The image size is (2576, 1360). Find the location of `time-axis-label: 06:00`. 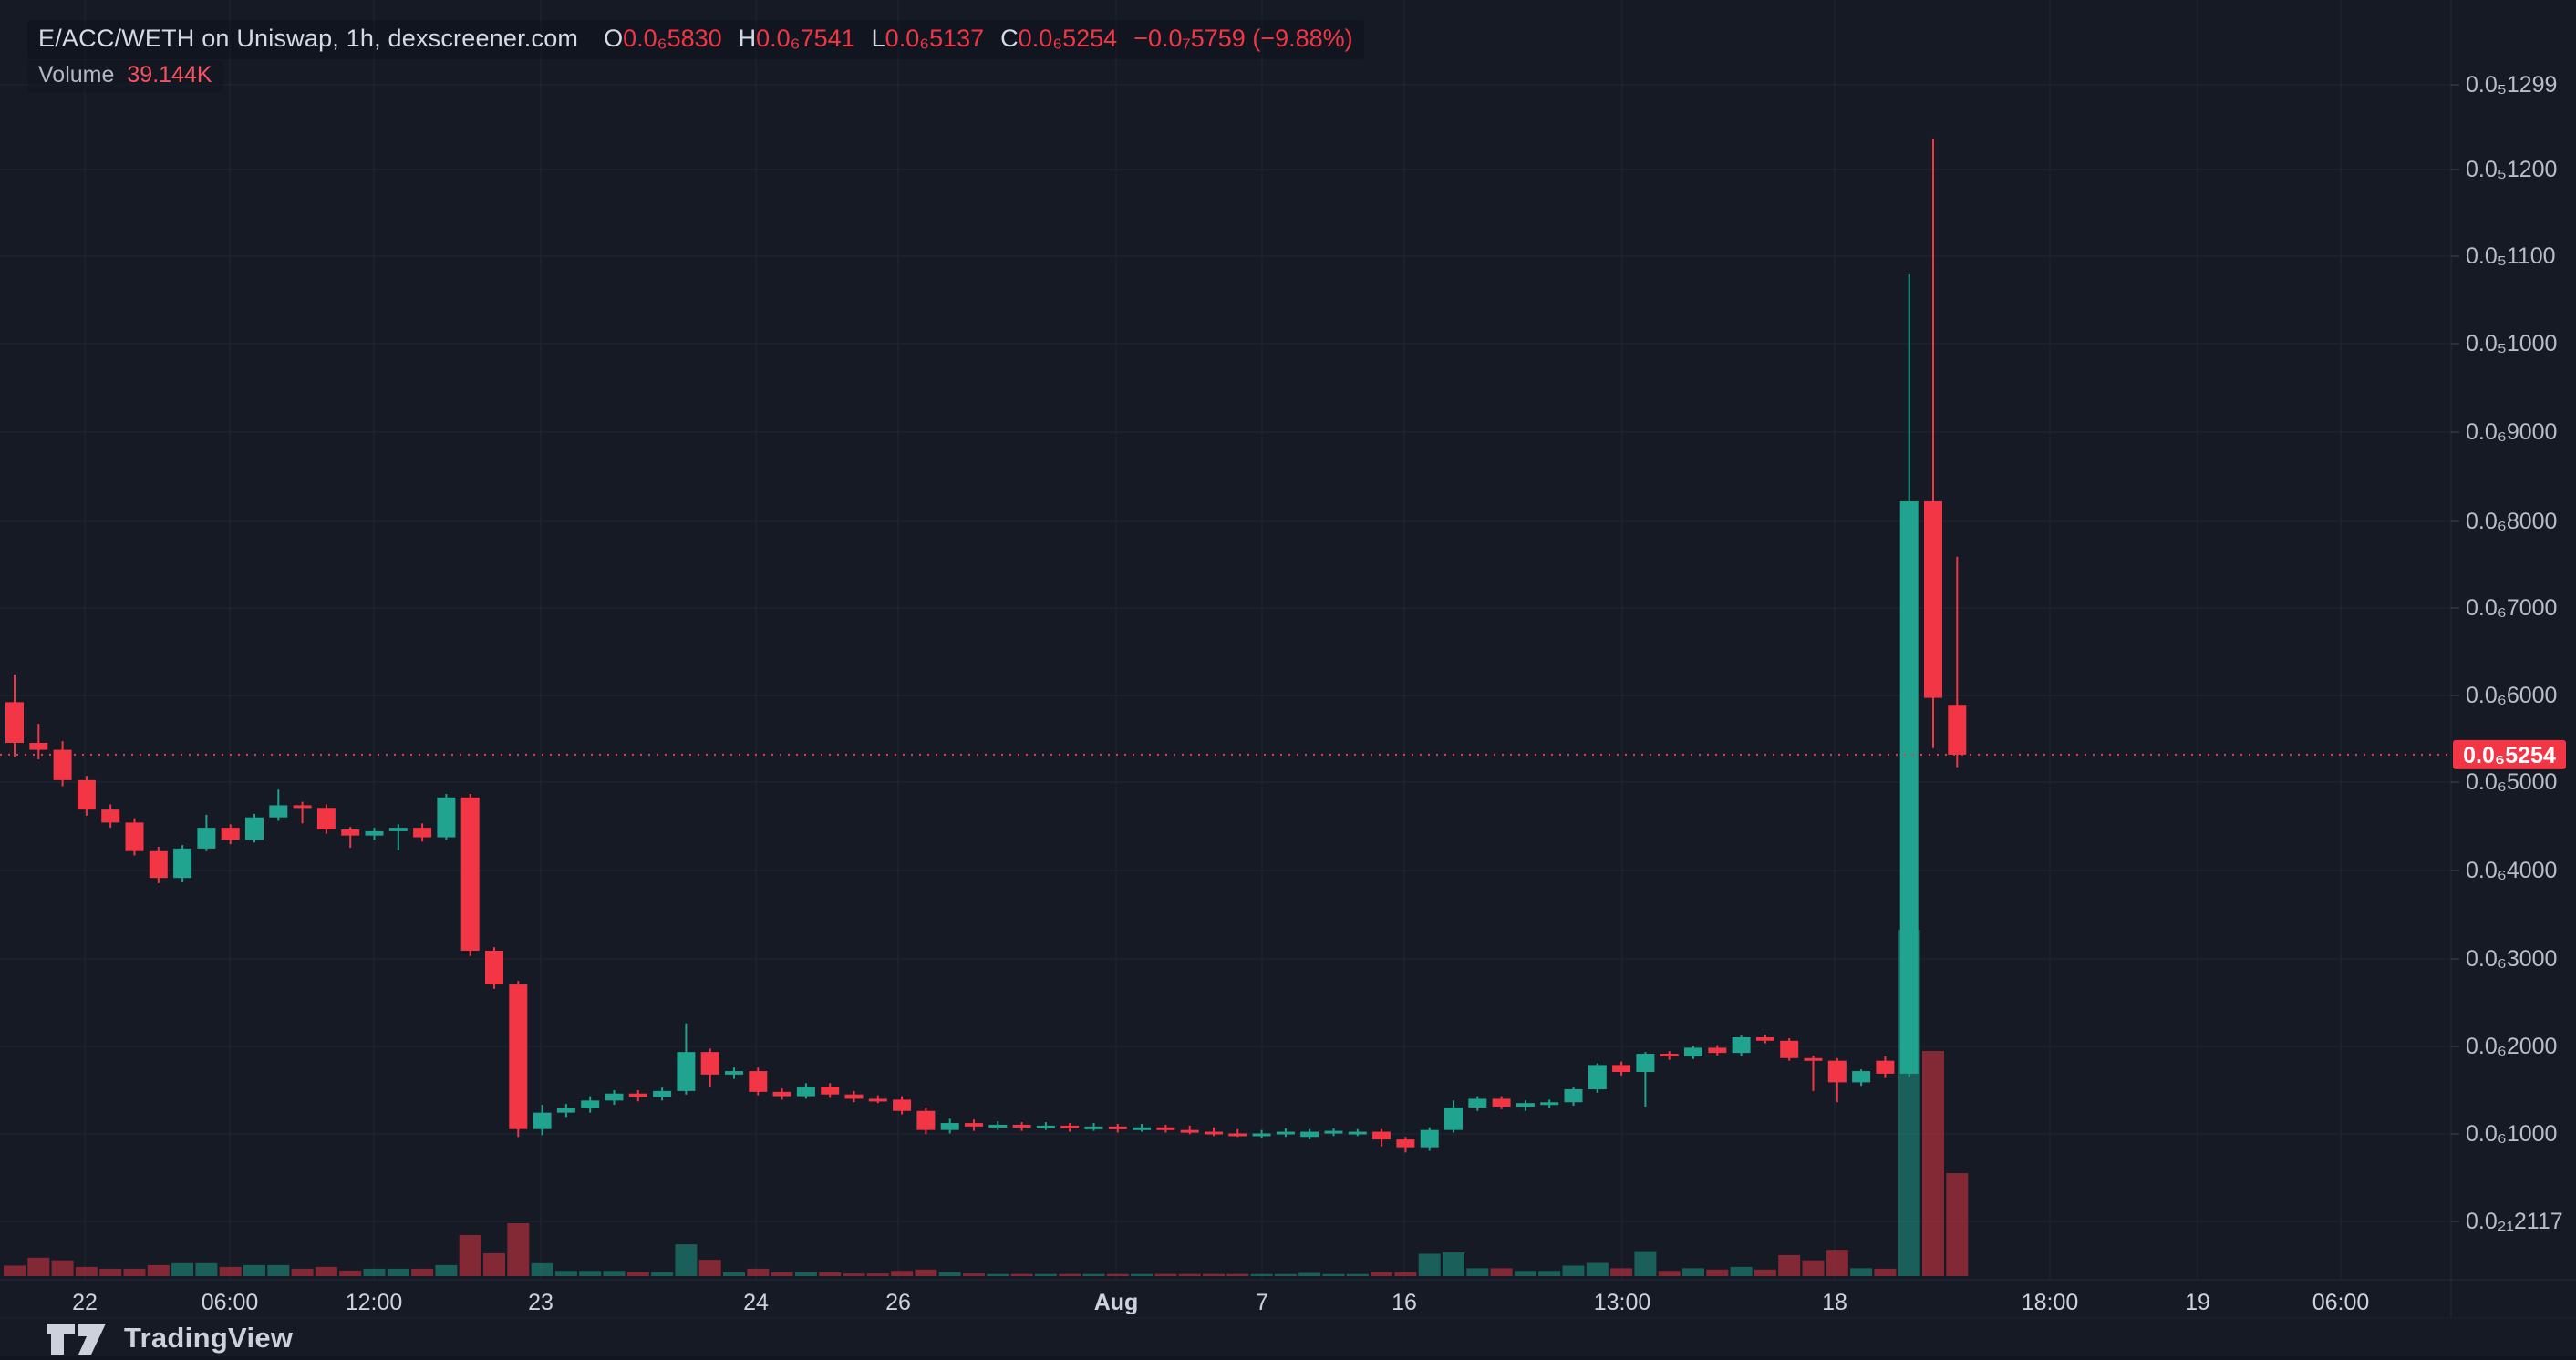

time-axis-label: 06:00 is located at coordinates (2341, 1303).